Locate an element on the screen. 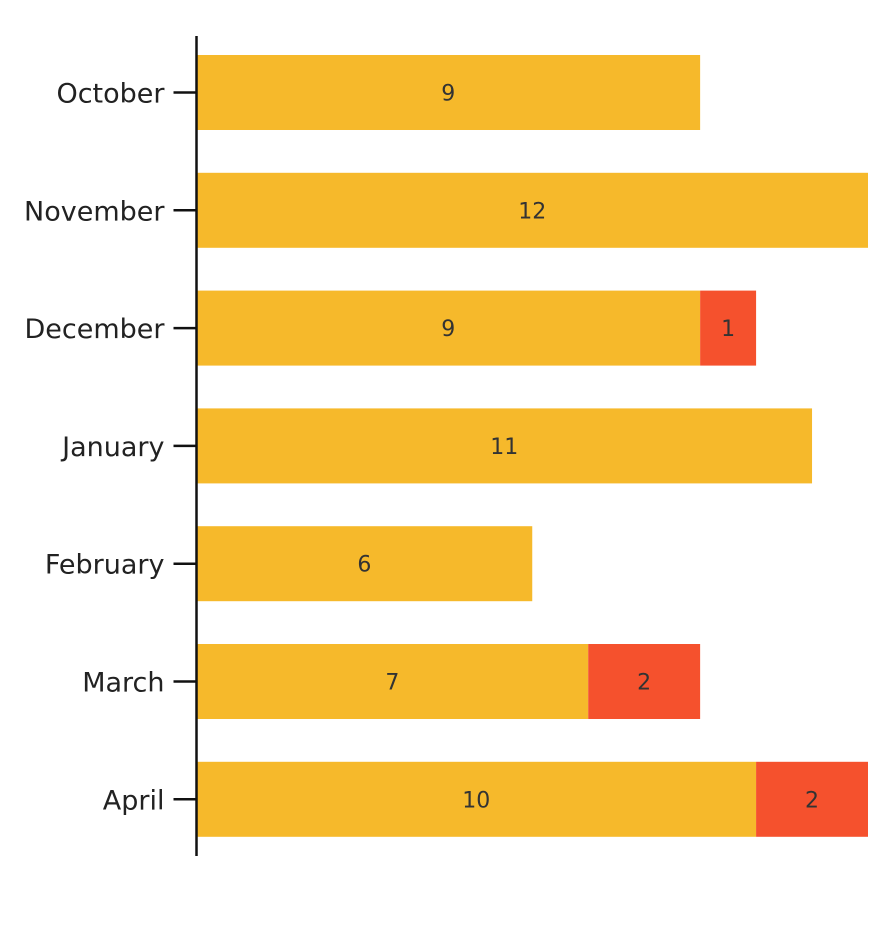  data-label-february-segment-1: 6 is located at coordinates (364, 565).